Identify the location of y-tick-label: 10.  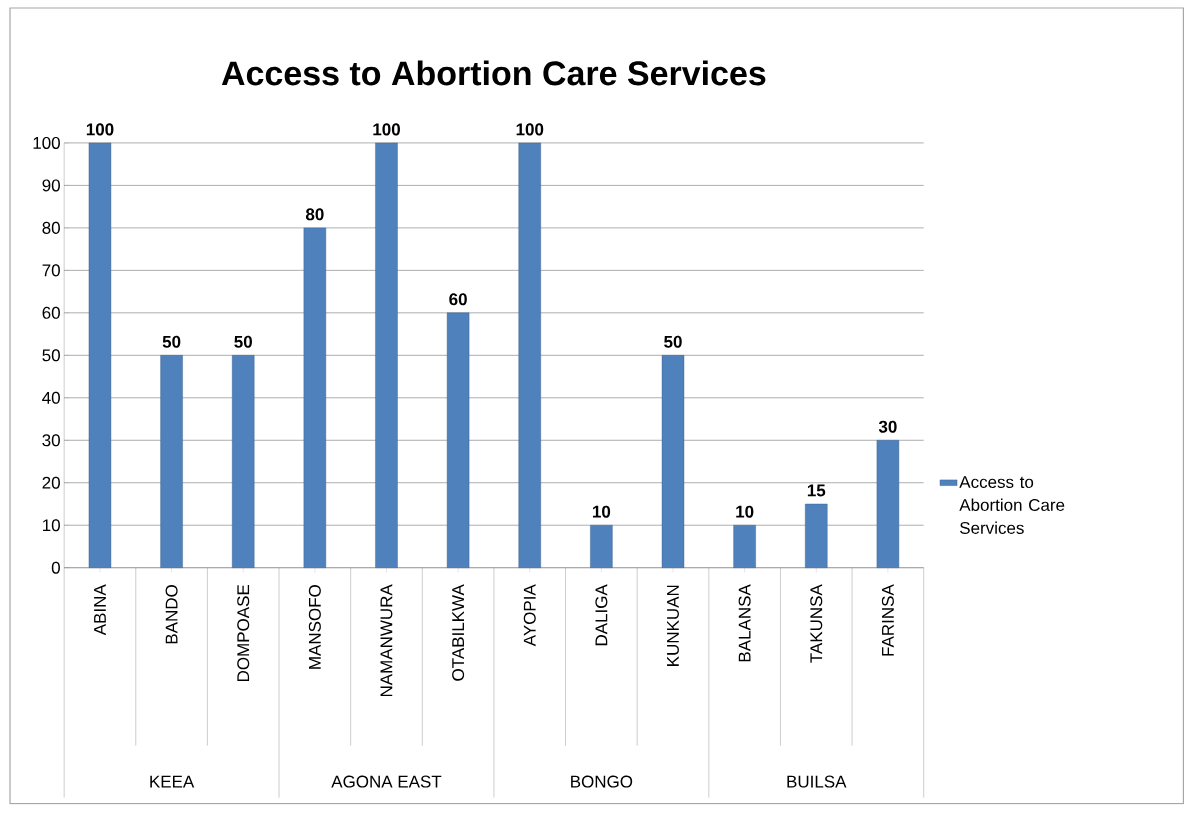
(51, 525).